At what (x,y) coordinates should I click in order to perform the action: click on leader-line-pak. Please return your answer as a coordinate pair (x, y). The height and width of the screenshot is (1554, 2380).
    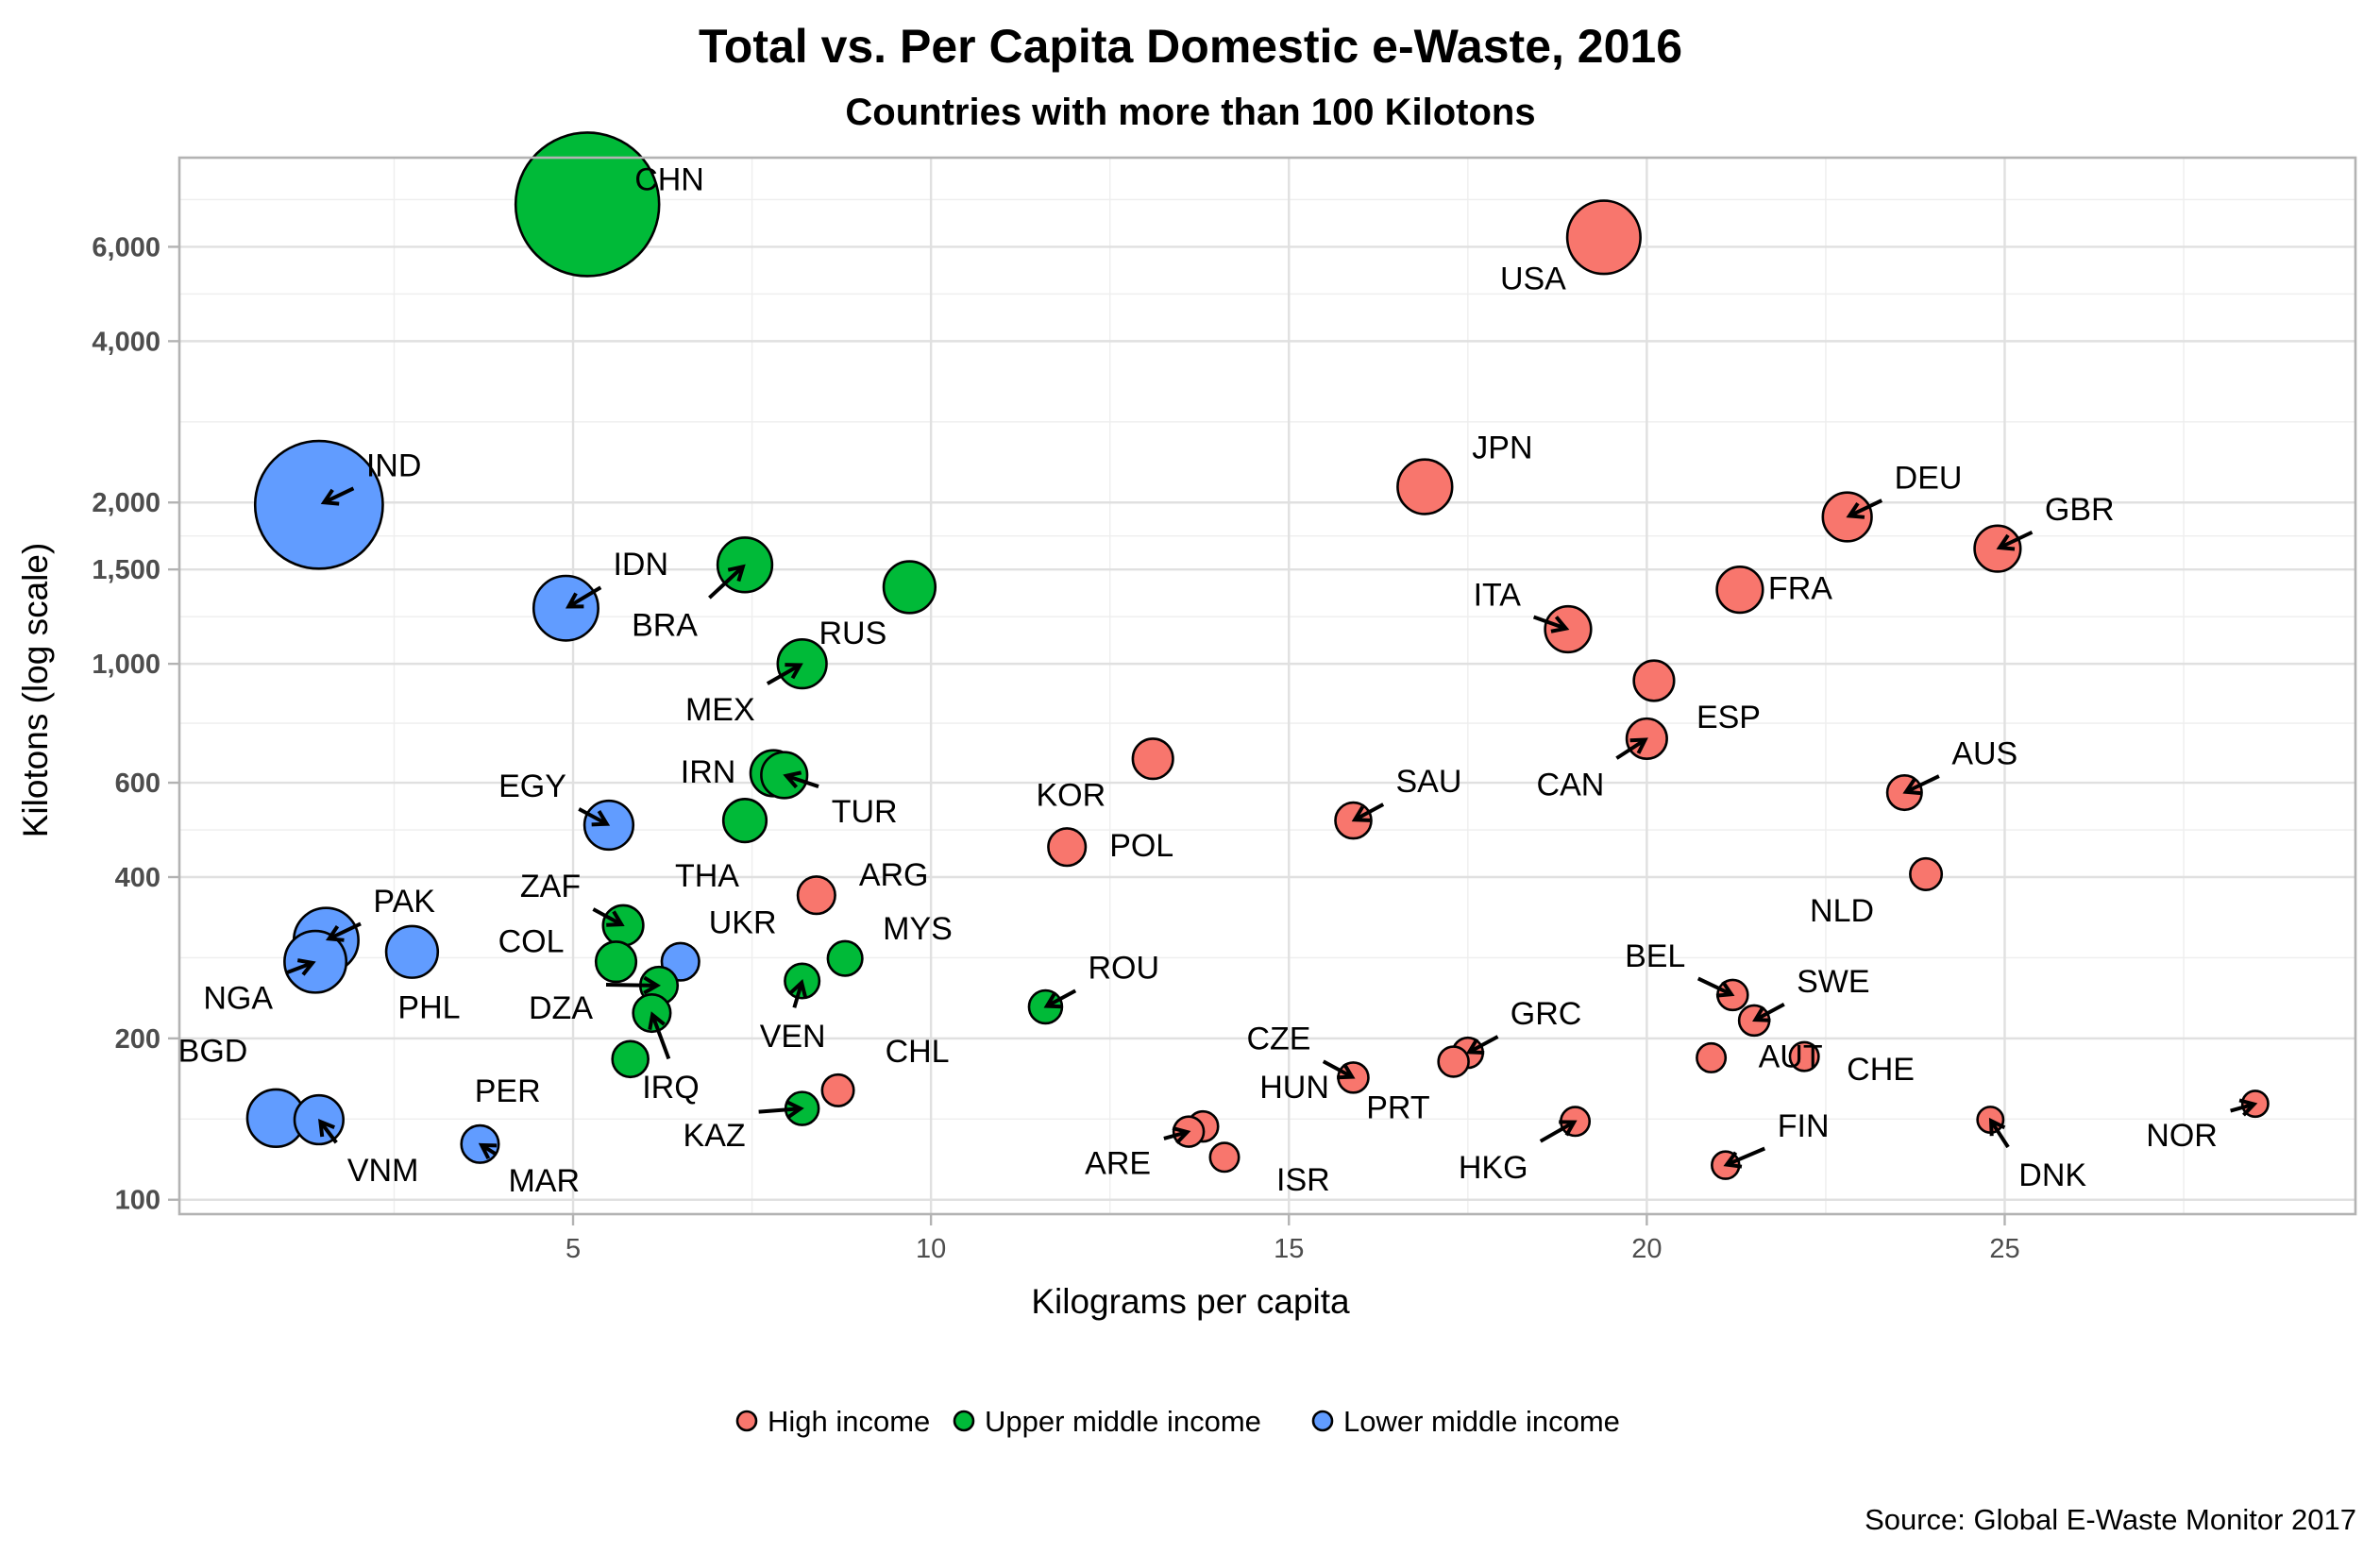
    Looking at the image, I should click on (345, 931).